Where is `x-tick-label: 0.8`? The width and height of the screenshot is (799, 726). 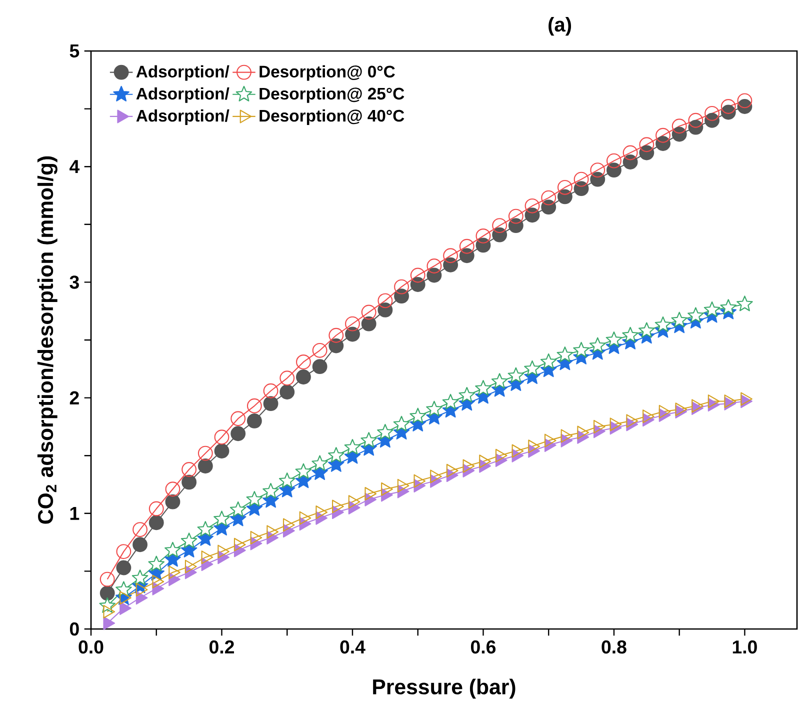 x-tick-label: 0.8 is located at coordinates (614, 647).